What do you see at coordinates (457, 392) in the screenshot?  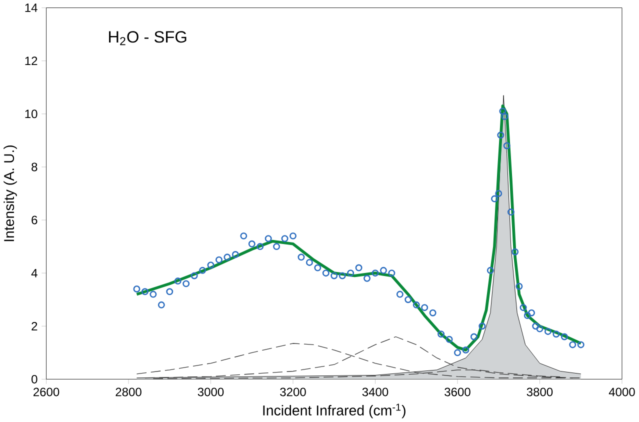 I see `x-tick-label: 3600` at bounding box center [457, 392].